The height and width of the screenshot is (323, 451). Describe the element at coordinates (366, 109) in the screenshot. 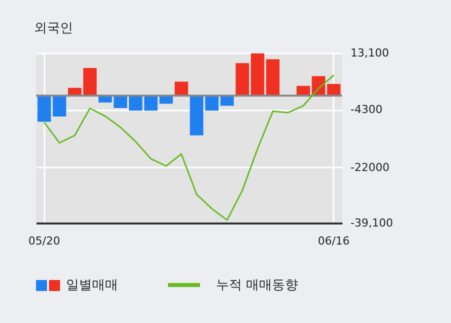

I see `y-tick-label: -4300` at that location.